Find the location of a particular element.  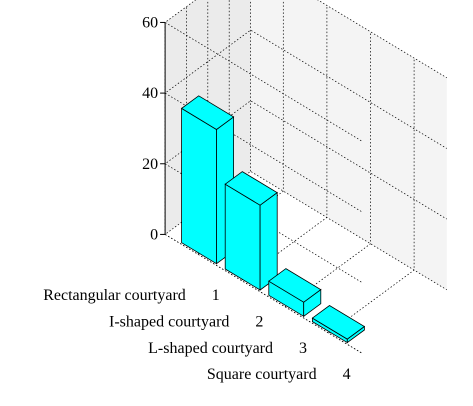

category-index-3: 3 is located at coordinates (303, 348).